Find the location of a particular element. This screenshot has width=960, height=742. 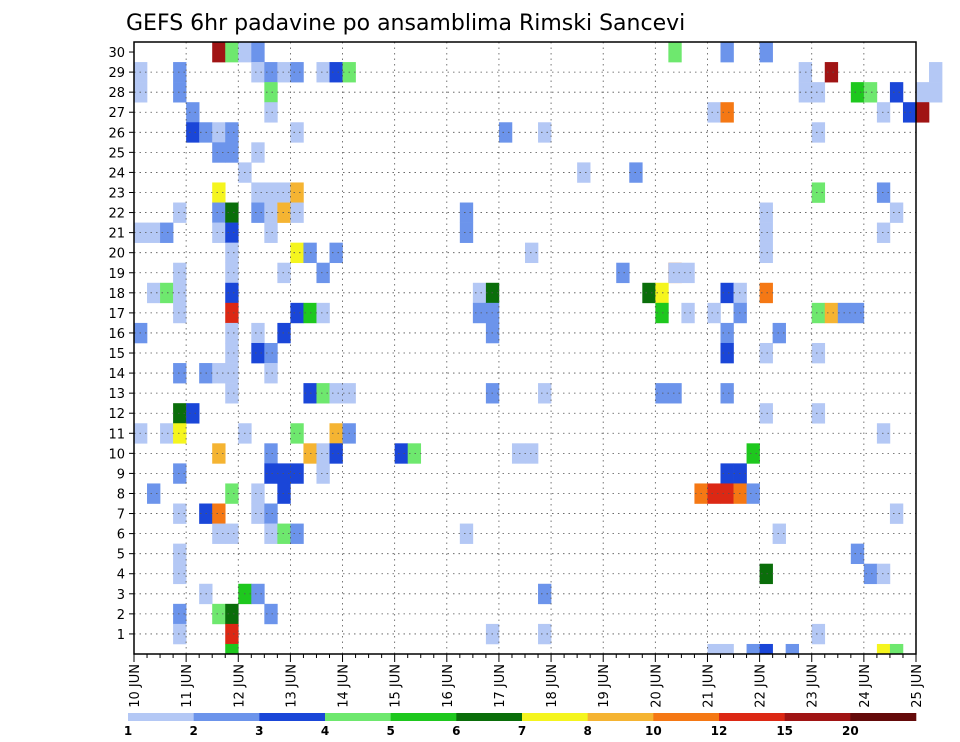

y-tick-label: 18 is located at coordinates (116, 294).